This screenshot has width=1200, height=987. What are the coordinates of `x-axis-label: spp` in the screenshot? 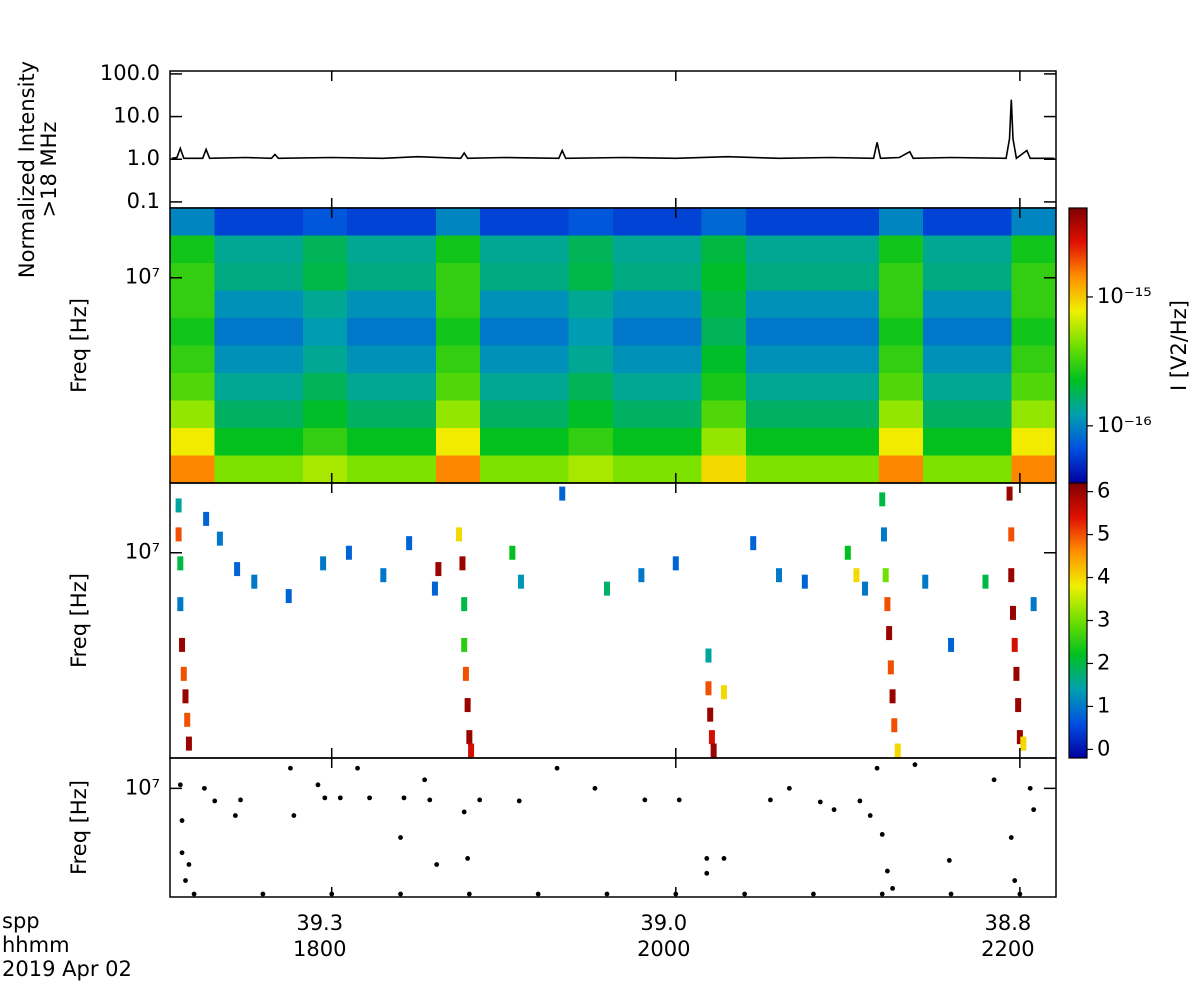 It's located at (21, 921).